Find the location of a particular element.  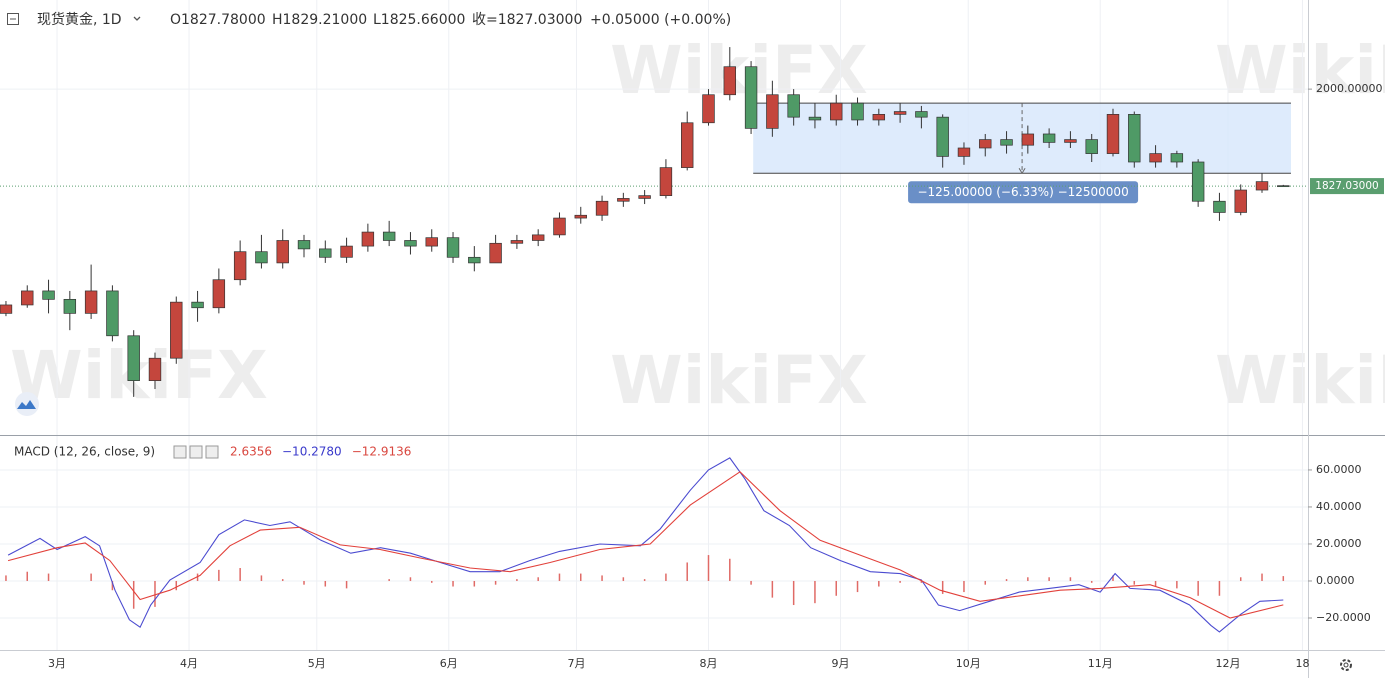

legend-value: −10.2780 is located at coordinates (312, 452).